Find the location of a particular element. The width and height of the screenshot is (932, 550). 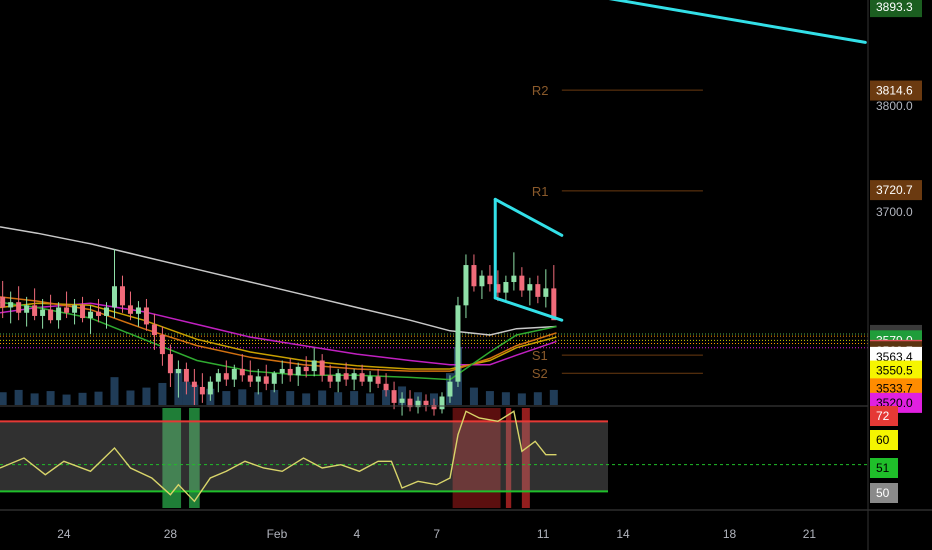

pivot-levels: R2 R1 S1 S2 is located at coordinates (617, 232).